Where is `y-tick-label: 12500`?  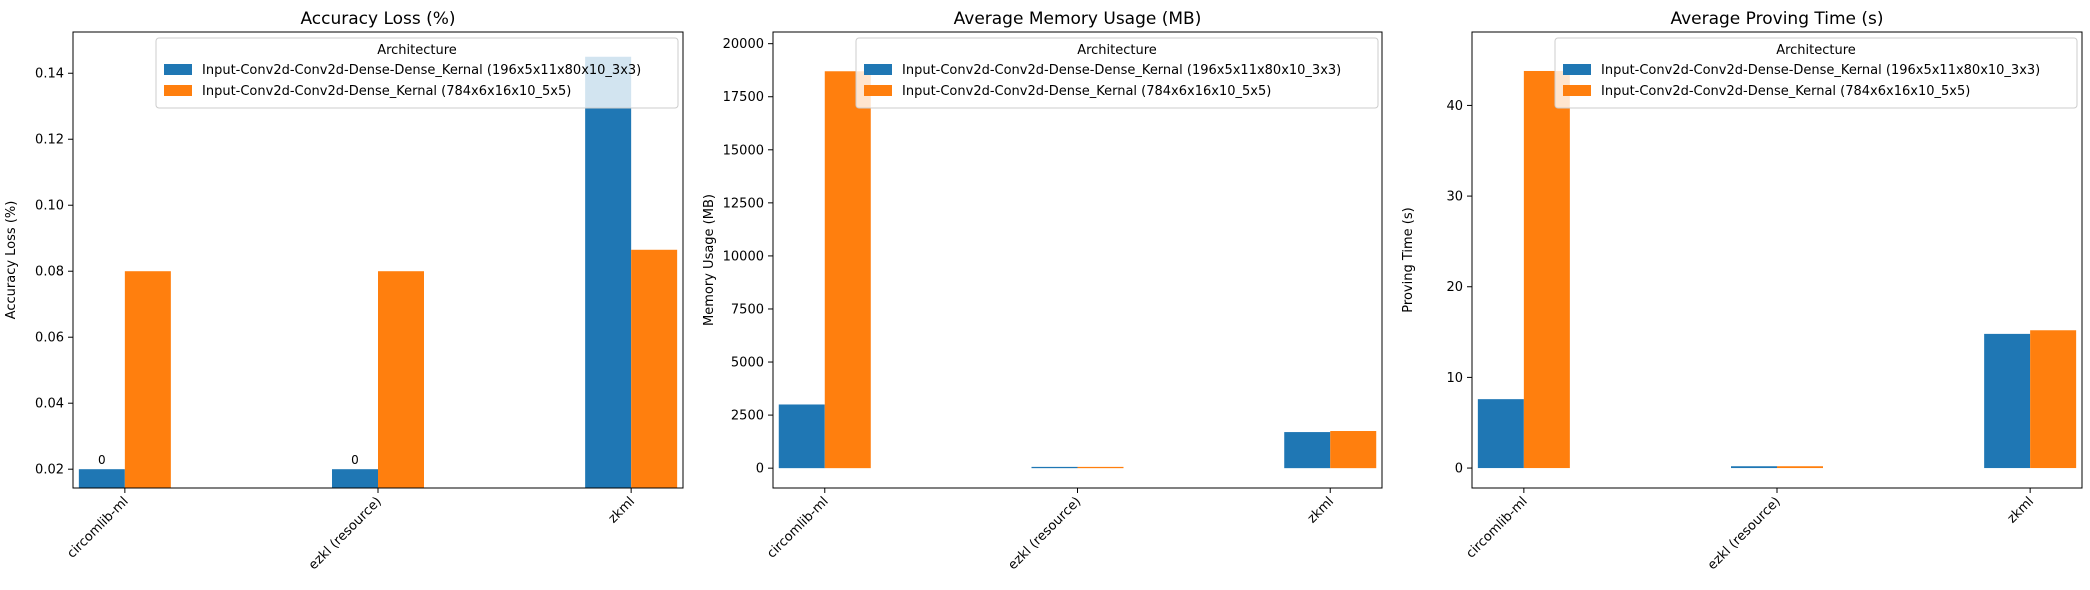
y-tick-label: 12500 is located at coordinates (743, 203).